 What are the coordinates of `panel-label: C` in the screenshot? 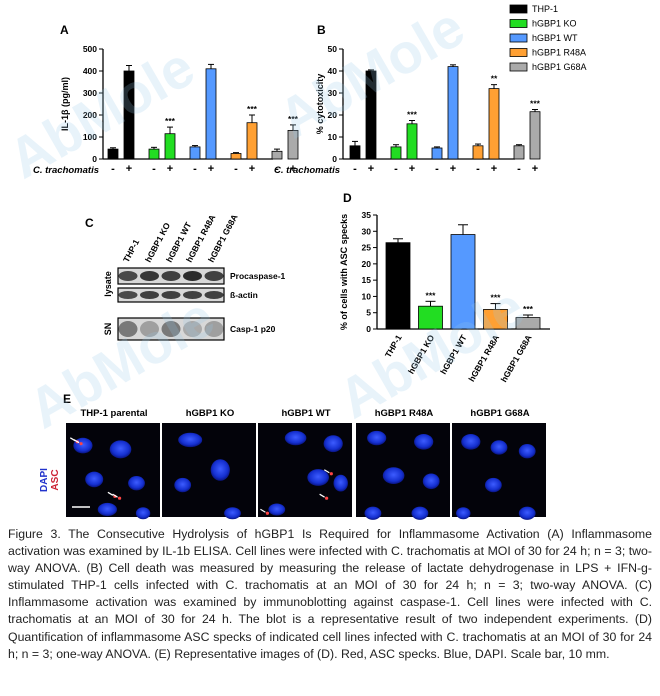 It's located at (89, 223).